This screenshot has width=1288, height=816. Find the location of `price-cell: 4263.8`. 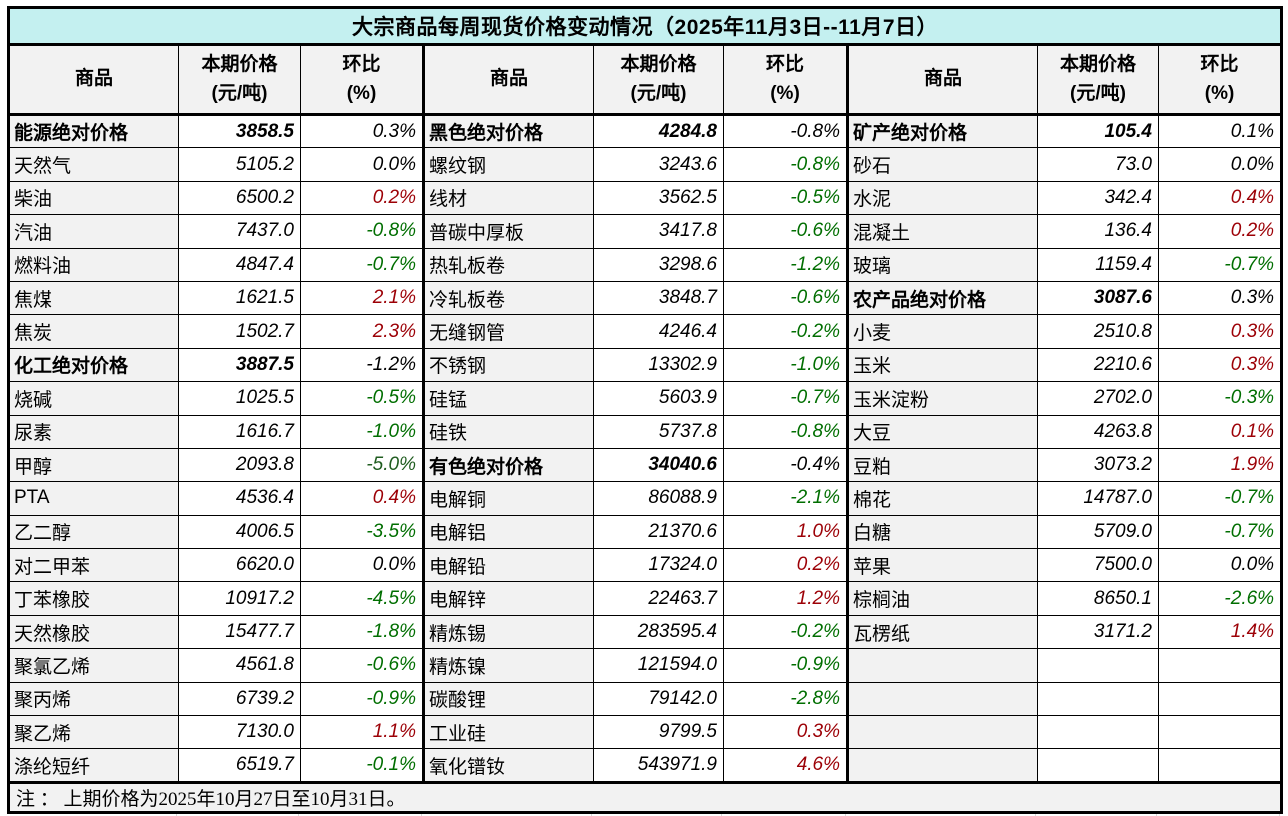

price-cell: 4263.8 is located at coordinates (1098, 431).